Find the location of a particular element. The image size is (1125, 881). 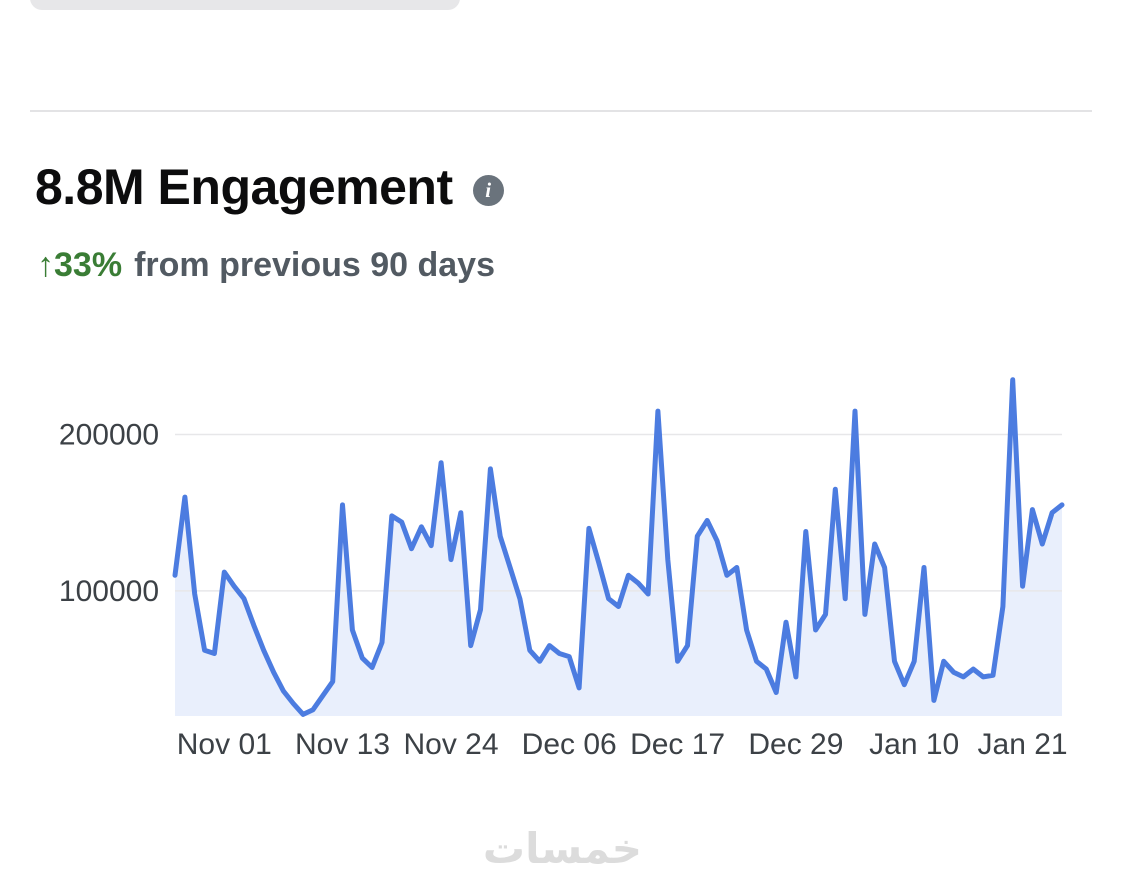

x-axis-label: Jan 10 is located at coordinates (914, 744).